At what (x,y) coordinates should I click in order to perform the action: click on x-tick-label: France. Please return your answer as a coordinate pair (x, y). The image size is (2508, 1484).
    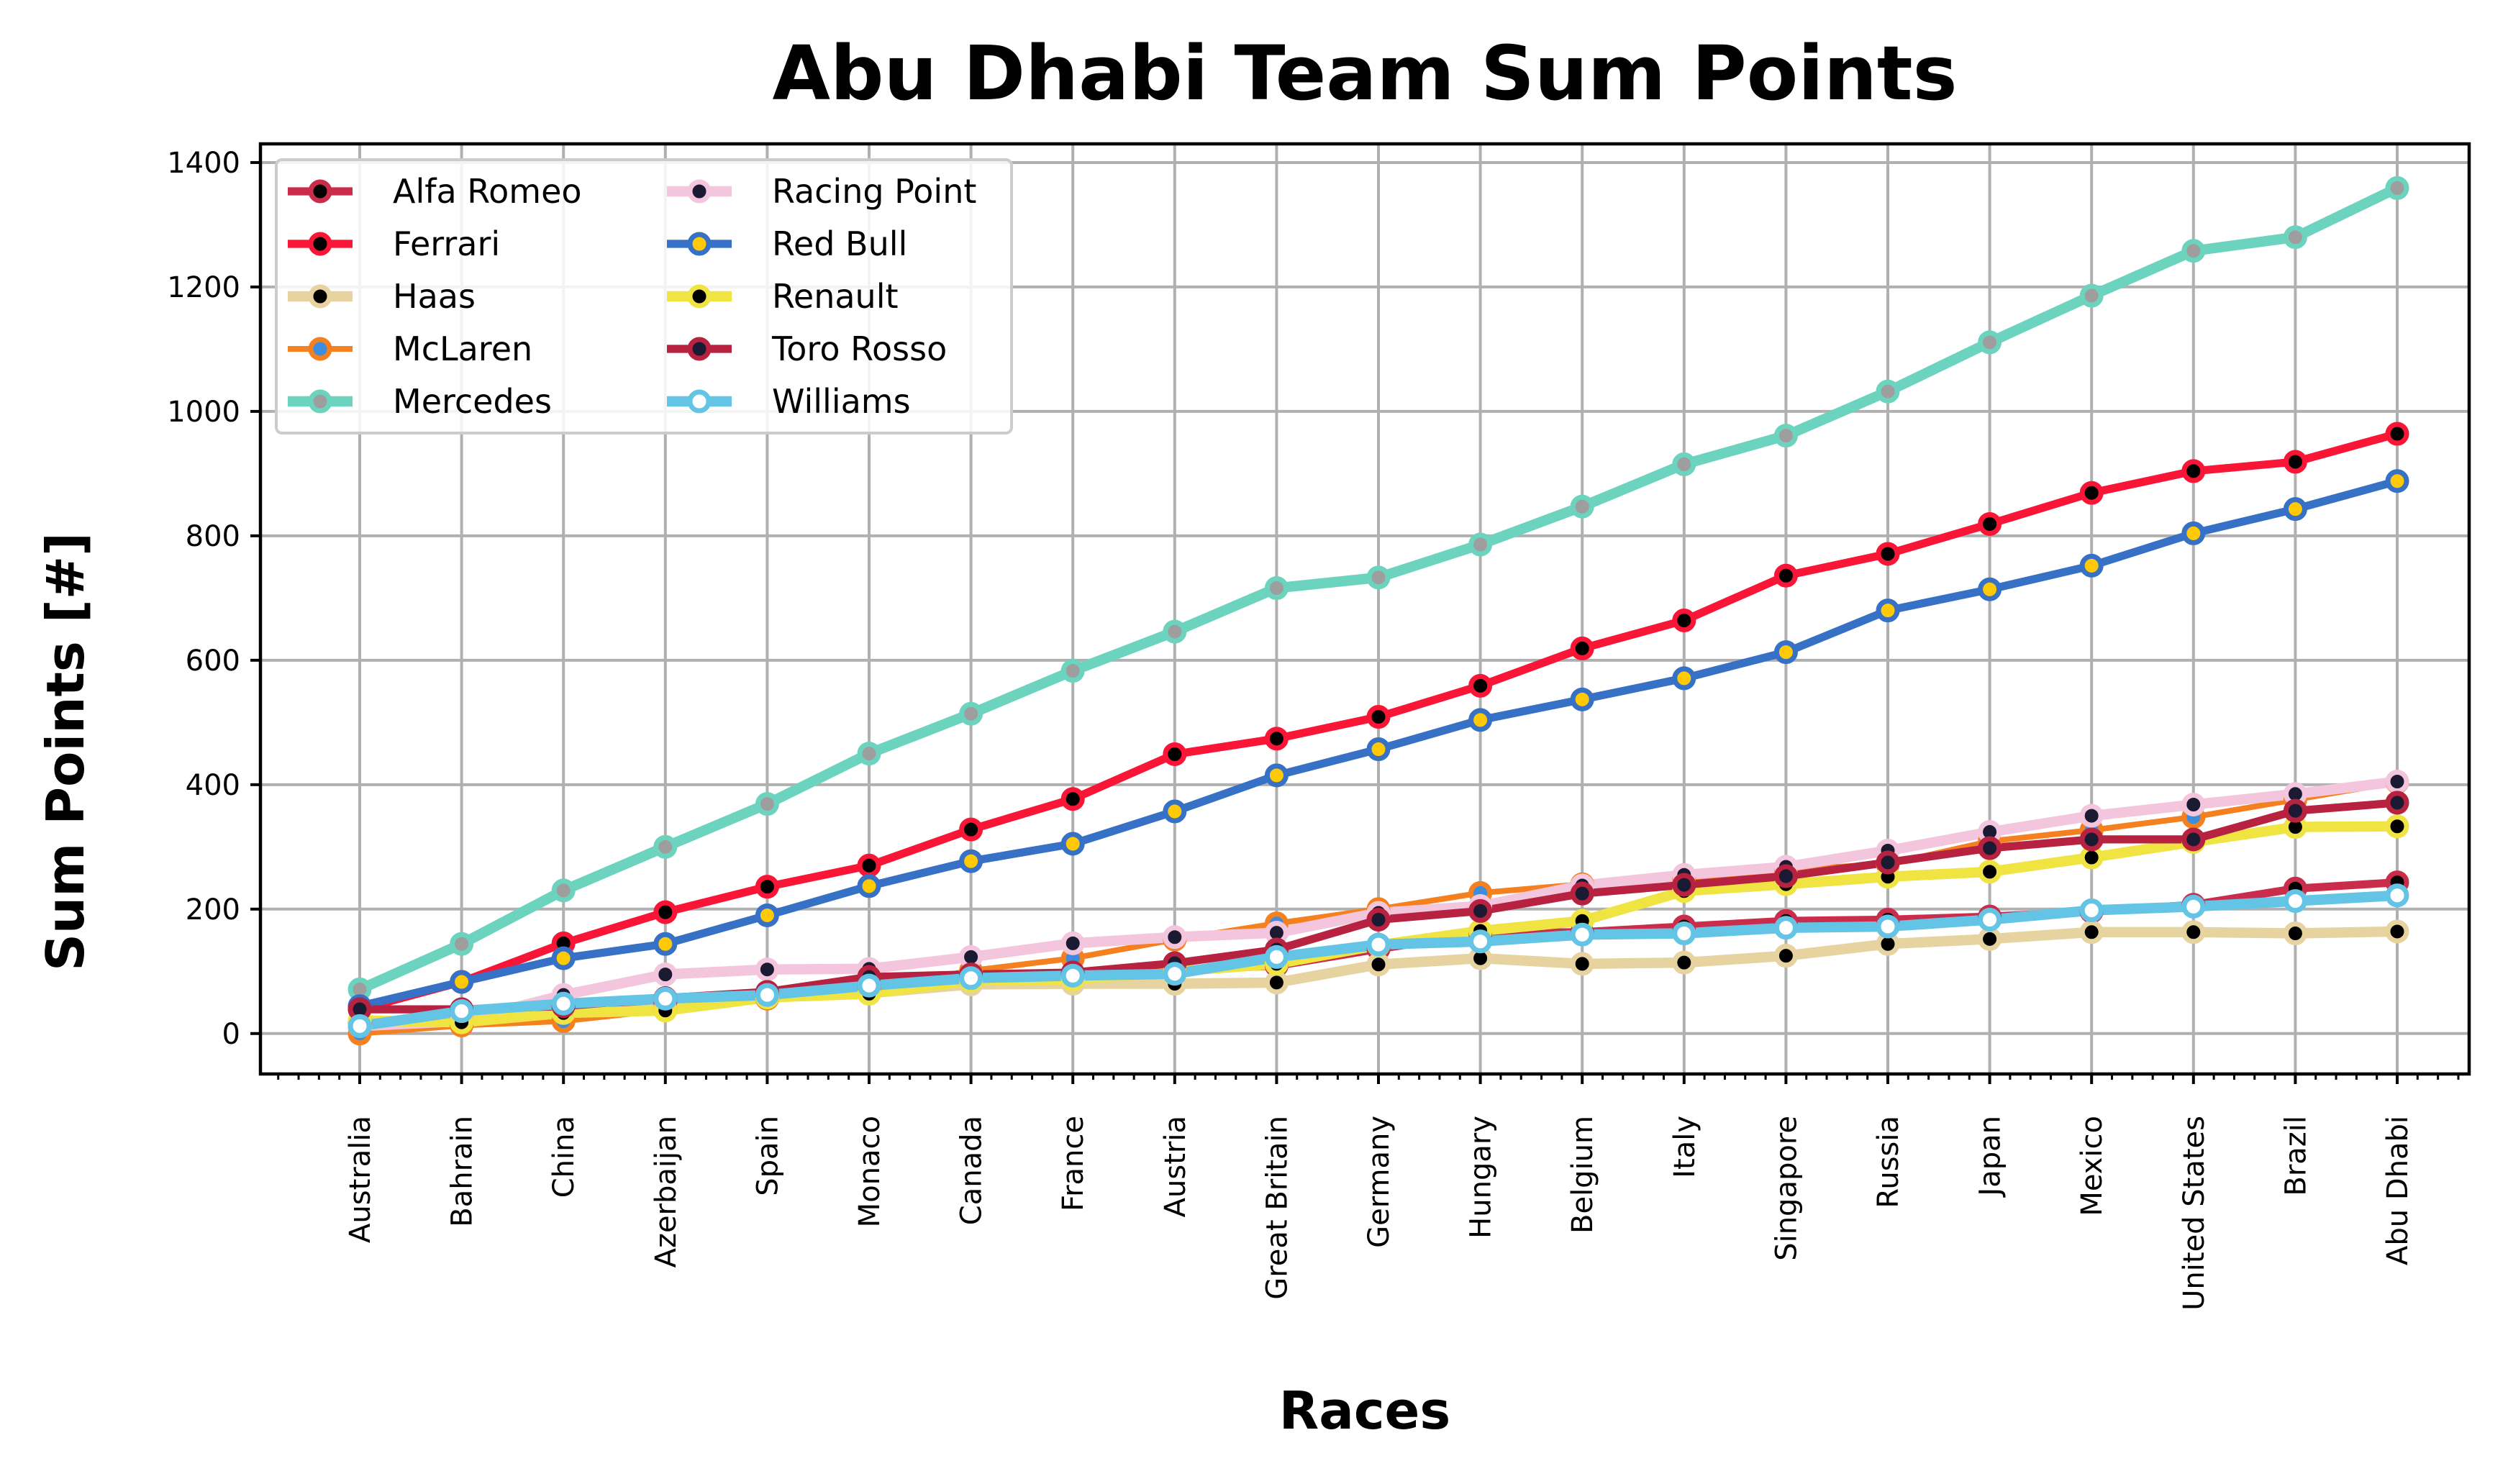
    Looking at the image, I should click on (1073, 1163).